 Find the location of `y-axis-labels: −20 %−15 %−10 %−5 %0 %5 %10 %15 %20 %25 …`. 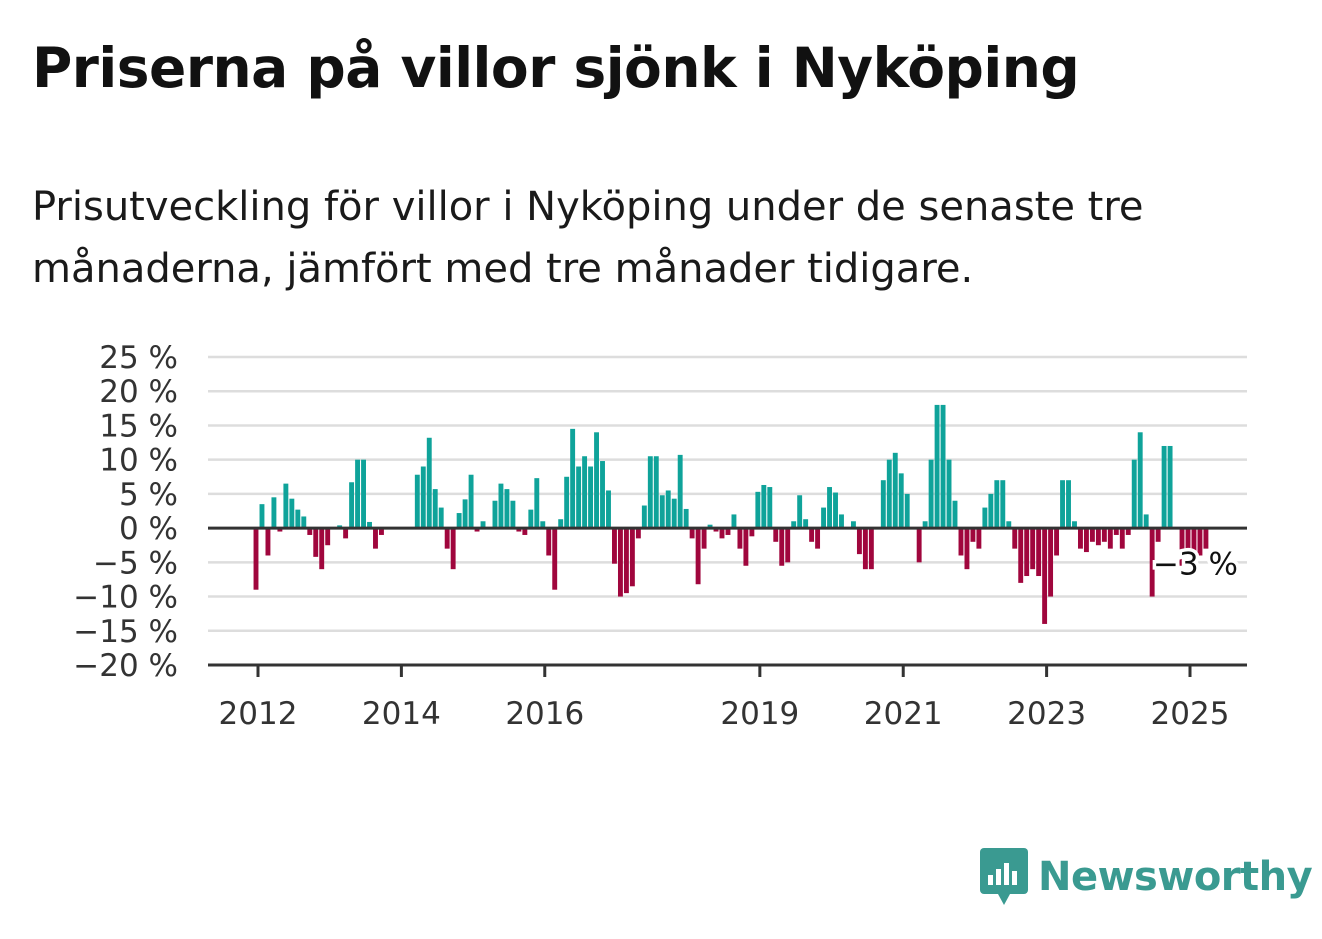

y-axis-labels: −20 %−15 %−10 %−5 %0 %5 %10 %15 %20 %25 … is located at coordinates (125, 512).